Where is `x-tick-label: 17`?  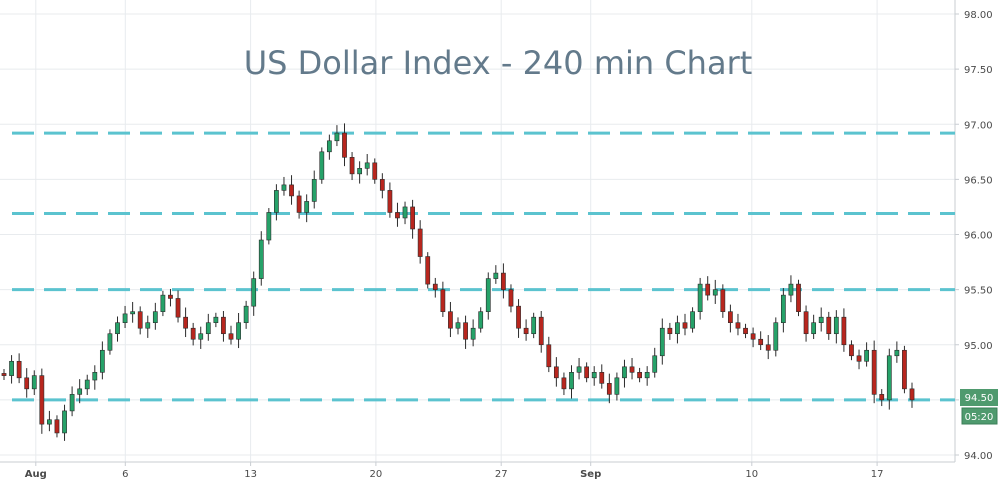 x-tick-label: 17 is located at coordinates (877, 474).